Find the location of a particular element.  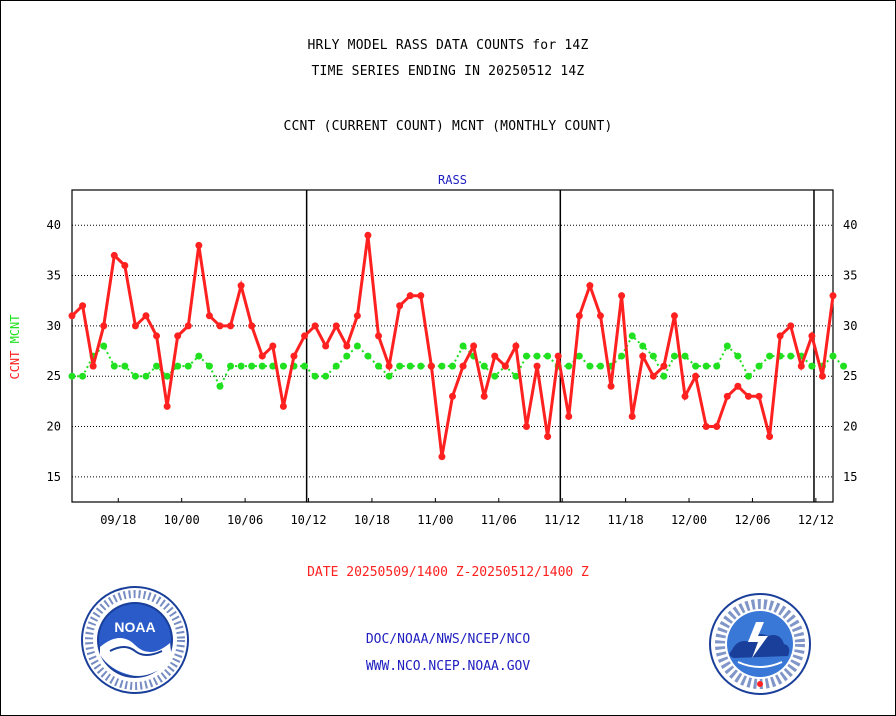

y-tick-label-right: 30 is located at coordinates (850, 326).